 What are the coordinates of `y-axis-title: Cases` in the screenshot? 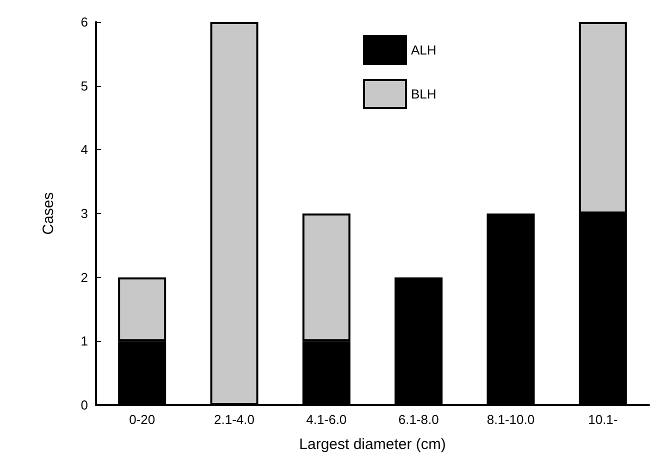 It's located at (48, 213).